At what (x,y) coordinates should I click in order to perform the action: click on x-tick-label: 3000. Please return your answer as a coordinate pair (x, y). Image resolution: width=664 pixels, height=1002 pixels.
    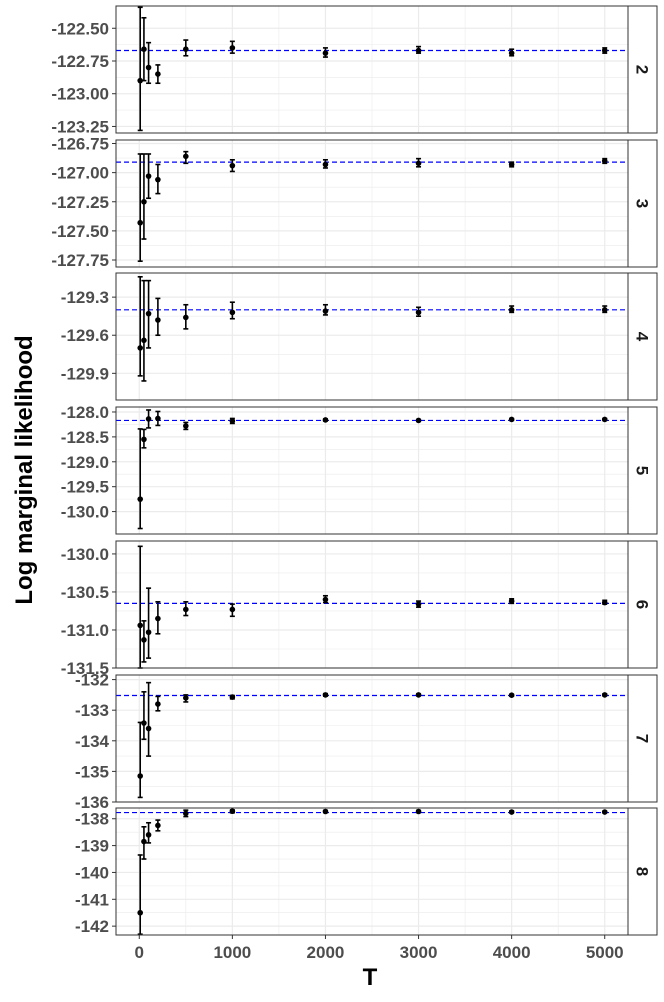
    Looking at the image, I should click on (419, 952).